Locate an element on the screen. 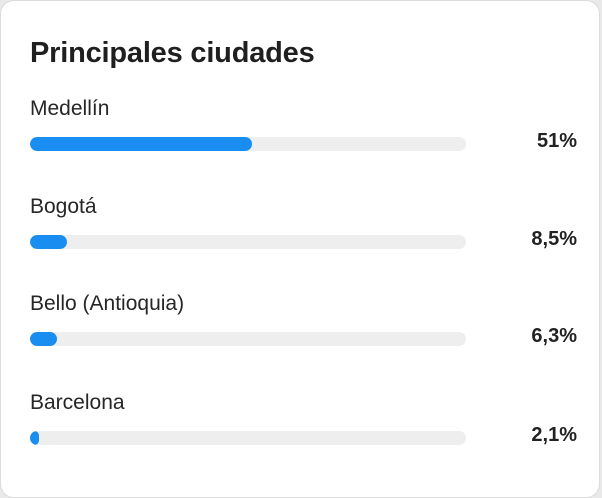 The image size is (602, 498). city-percentage: 2,1% is located at coordinates (554, 435).